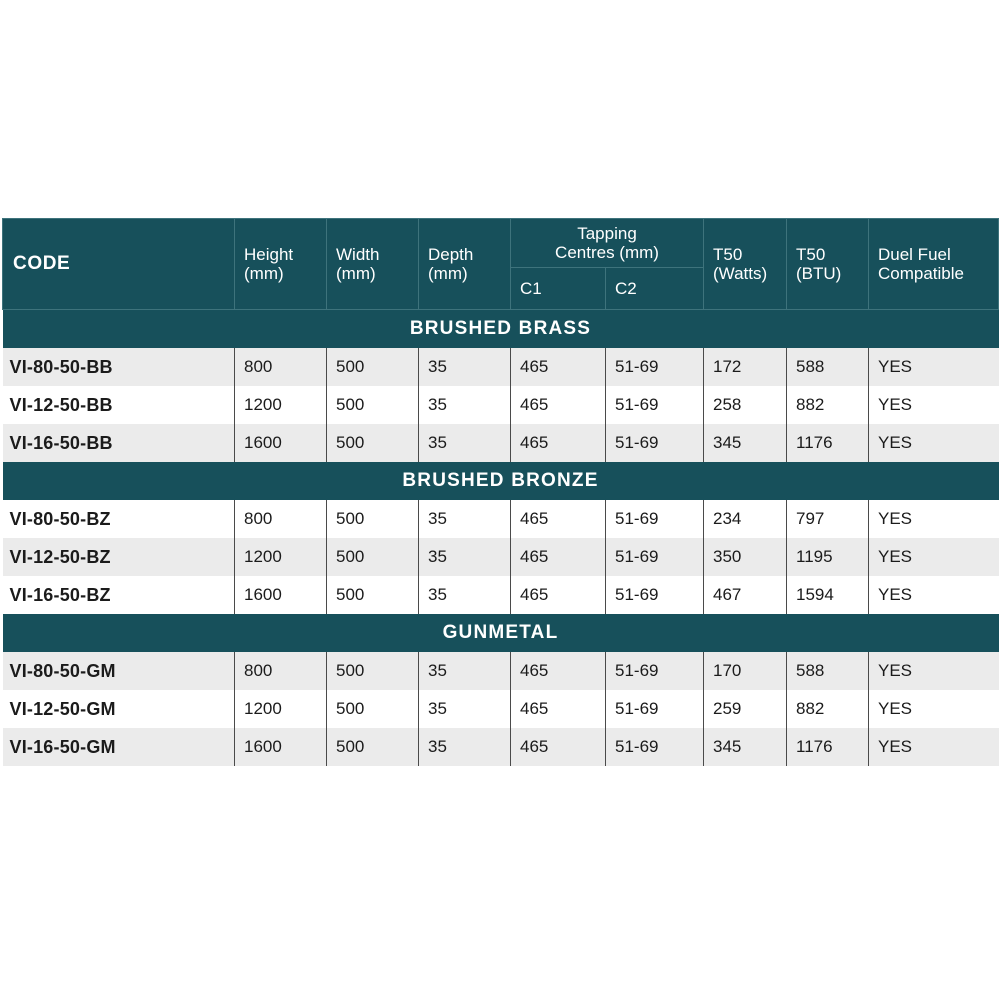 The width and height of the screenshot is (1000, 1000). I want to click on cell-code: VI-12-50-GM, so click(118, 709).